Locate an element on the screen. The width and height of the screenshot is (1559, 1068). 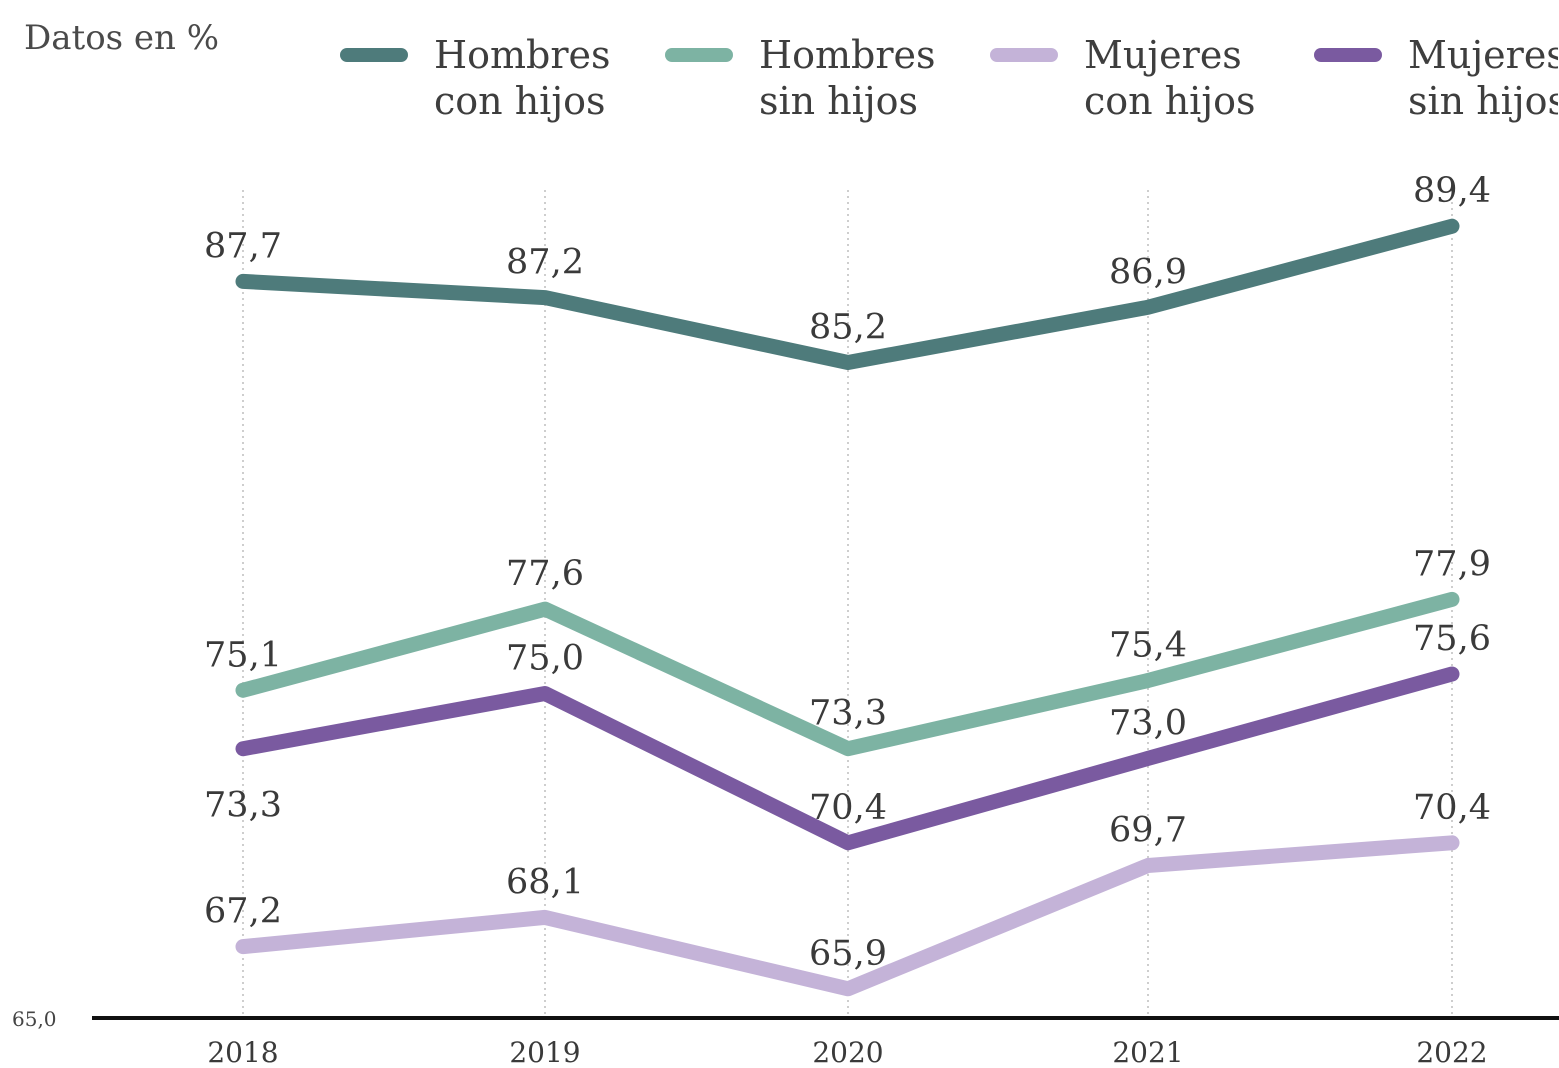
data-label: 77,9 is located at coordinates (1452, 564).